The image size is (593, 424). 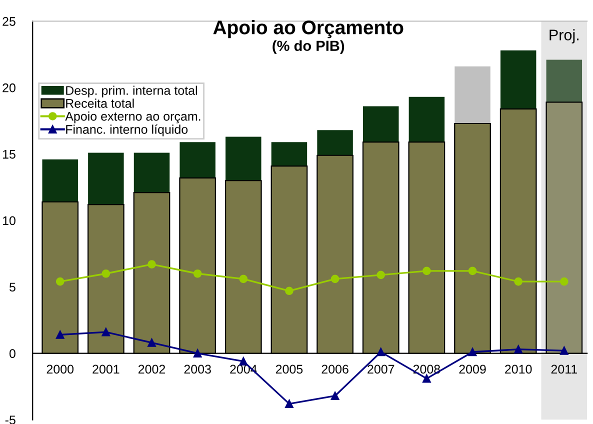 I want to click on x-tick-label: 2000, so click(x=60, y=369).